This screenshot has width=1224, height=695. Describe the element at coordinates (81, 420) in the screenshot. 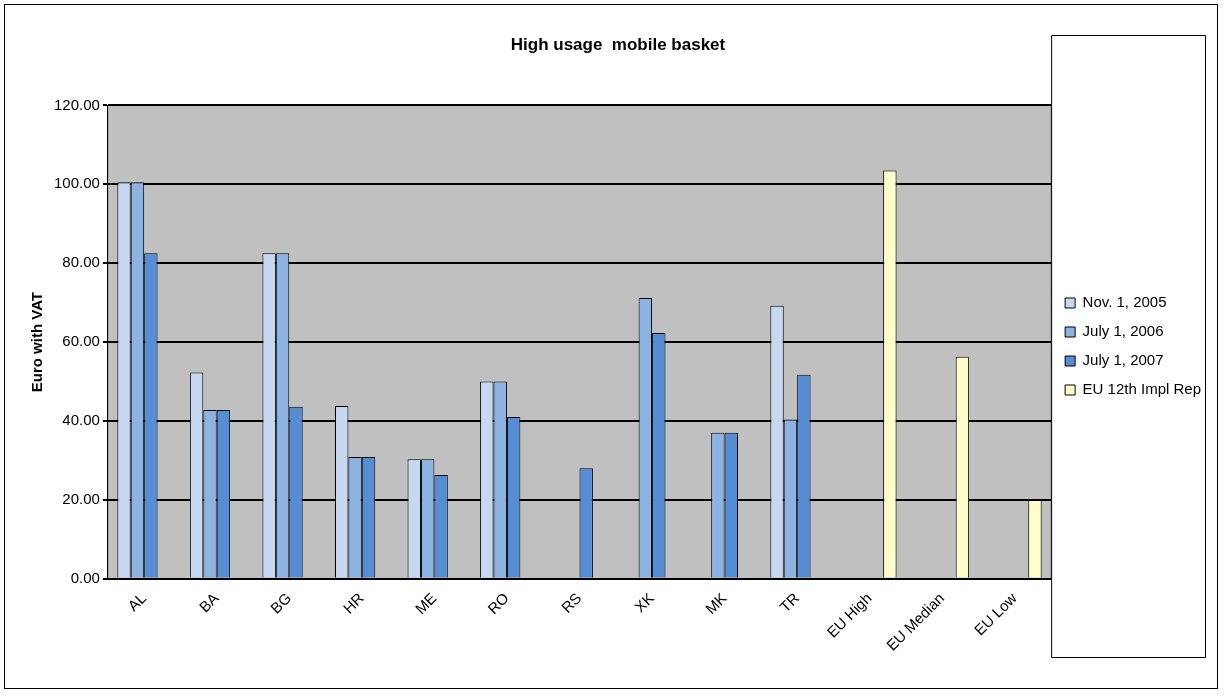

I see `y-tick-label: 40.00` at that location.